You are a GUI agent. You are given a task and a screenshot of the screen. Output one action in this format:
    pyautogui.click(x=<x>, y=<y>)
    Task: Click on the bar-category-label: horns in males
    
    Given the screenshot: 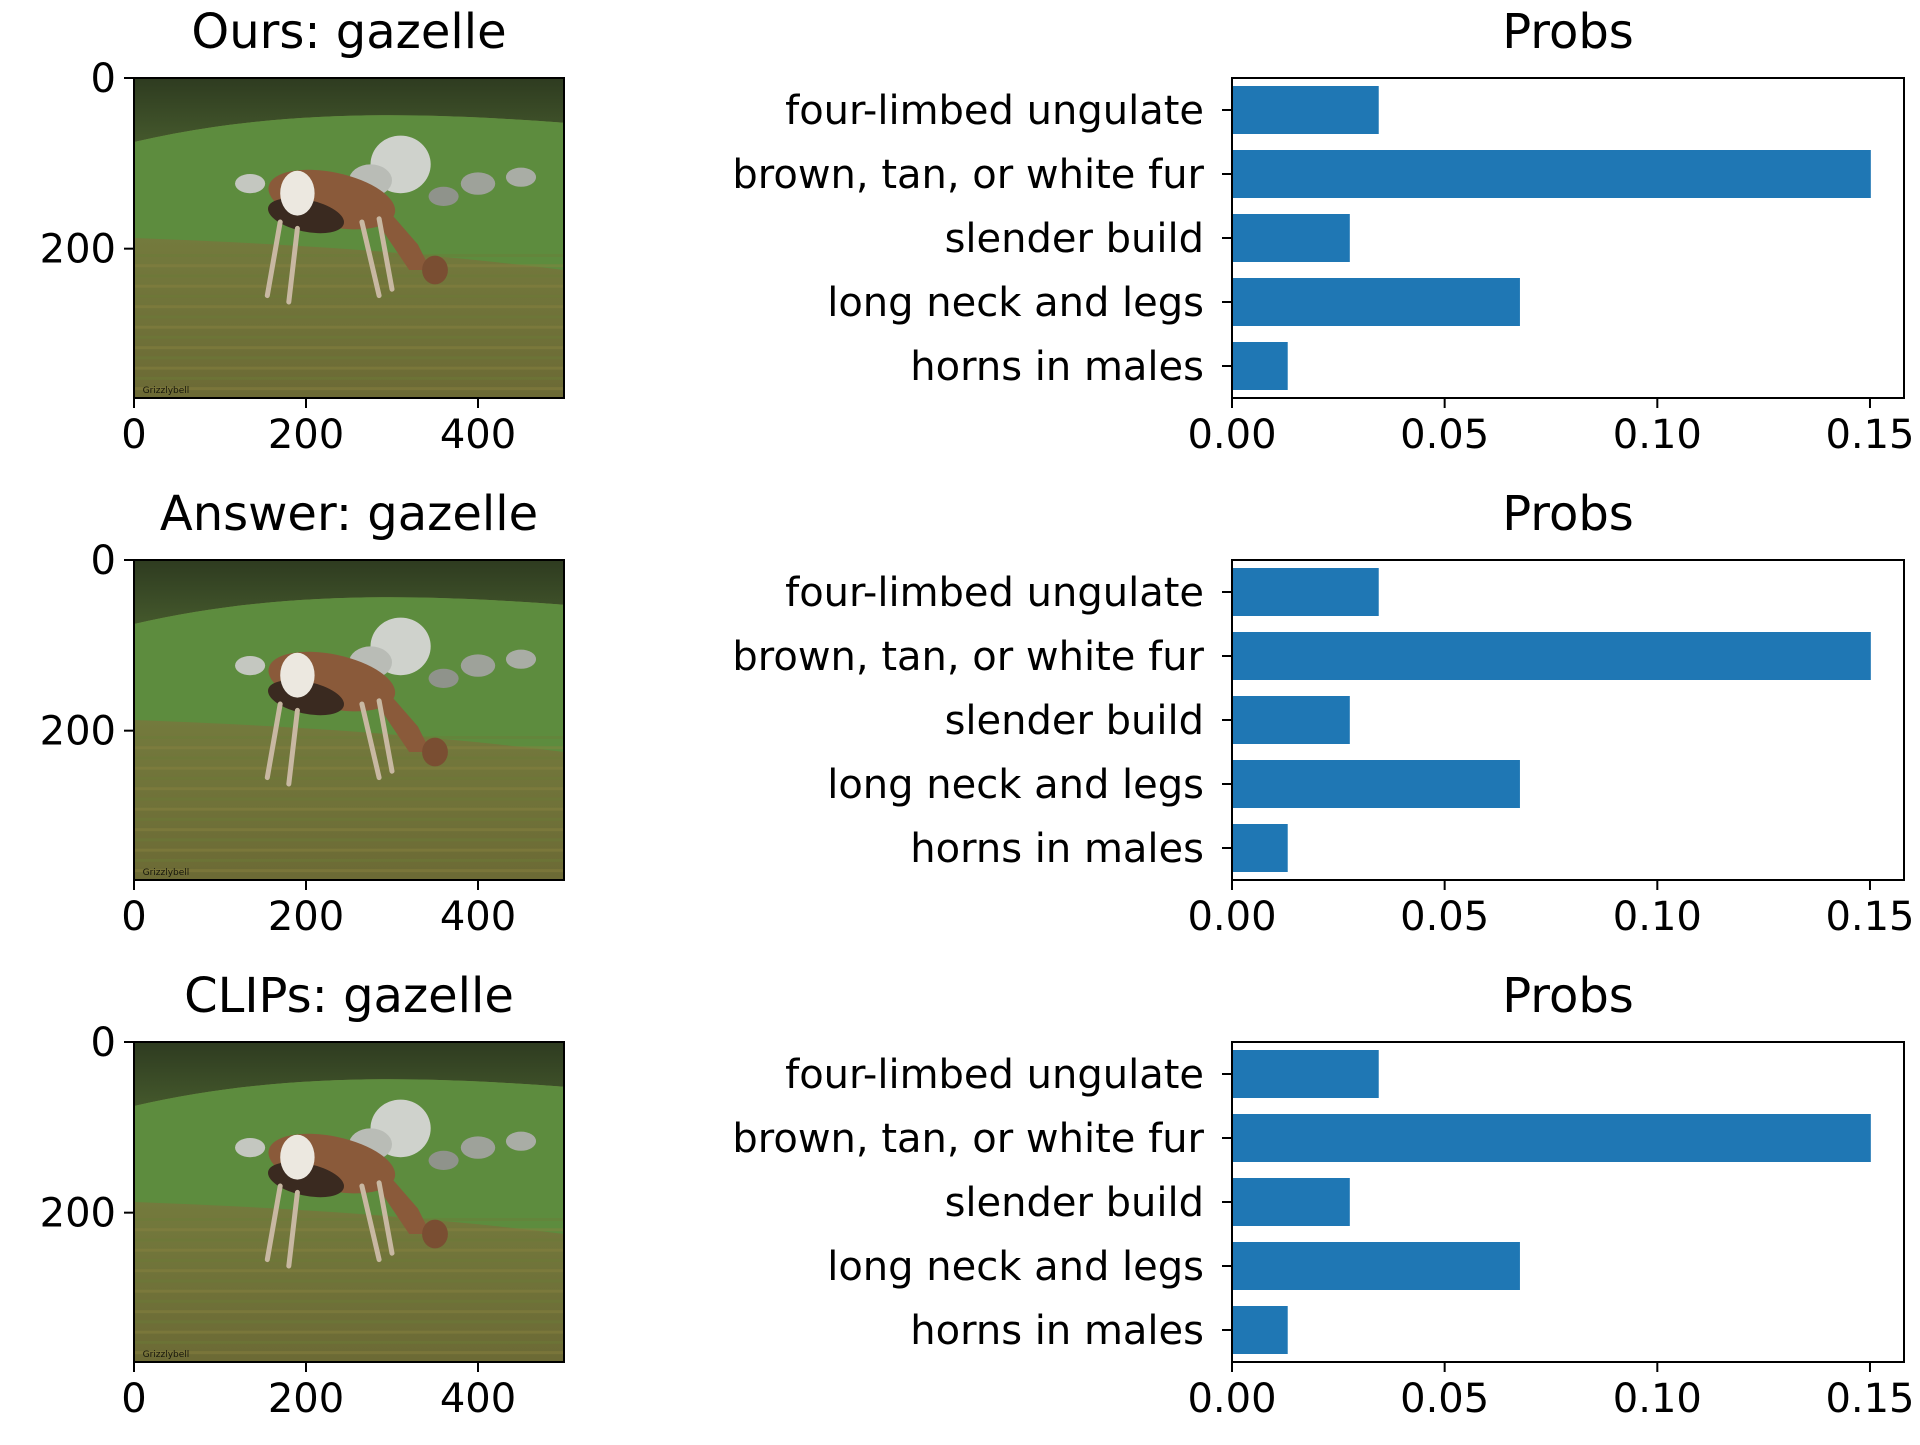 What is the action you would take?
    pyautogui.click(x=1057, y=367)
    